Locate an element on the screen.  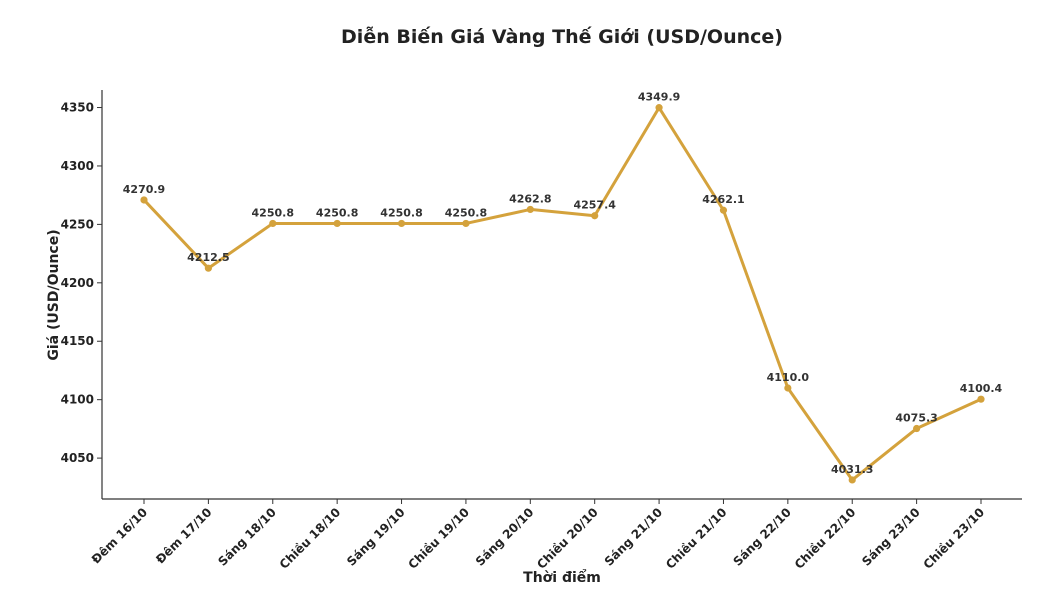
x-tick-label: Chiều 20/10 is located at coordinates (567, 538).